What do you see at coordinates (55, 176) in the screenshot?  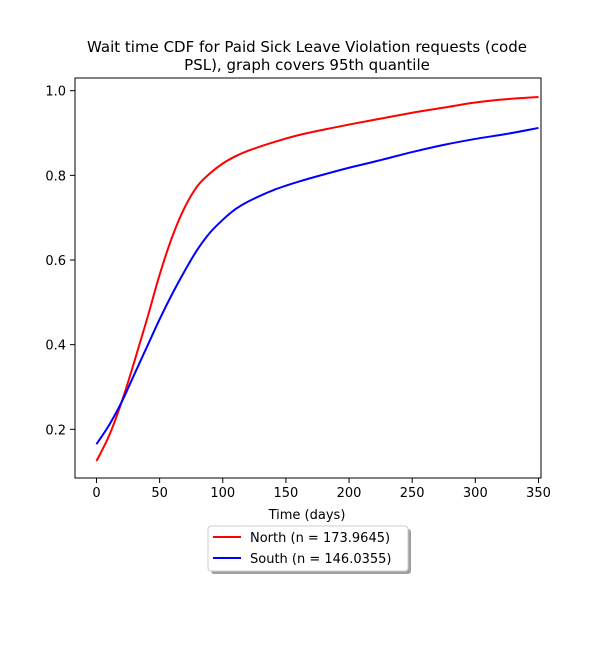 I see `y-tick-label: 0.8` at bounding box center [55, 176].